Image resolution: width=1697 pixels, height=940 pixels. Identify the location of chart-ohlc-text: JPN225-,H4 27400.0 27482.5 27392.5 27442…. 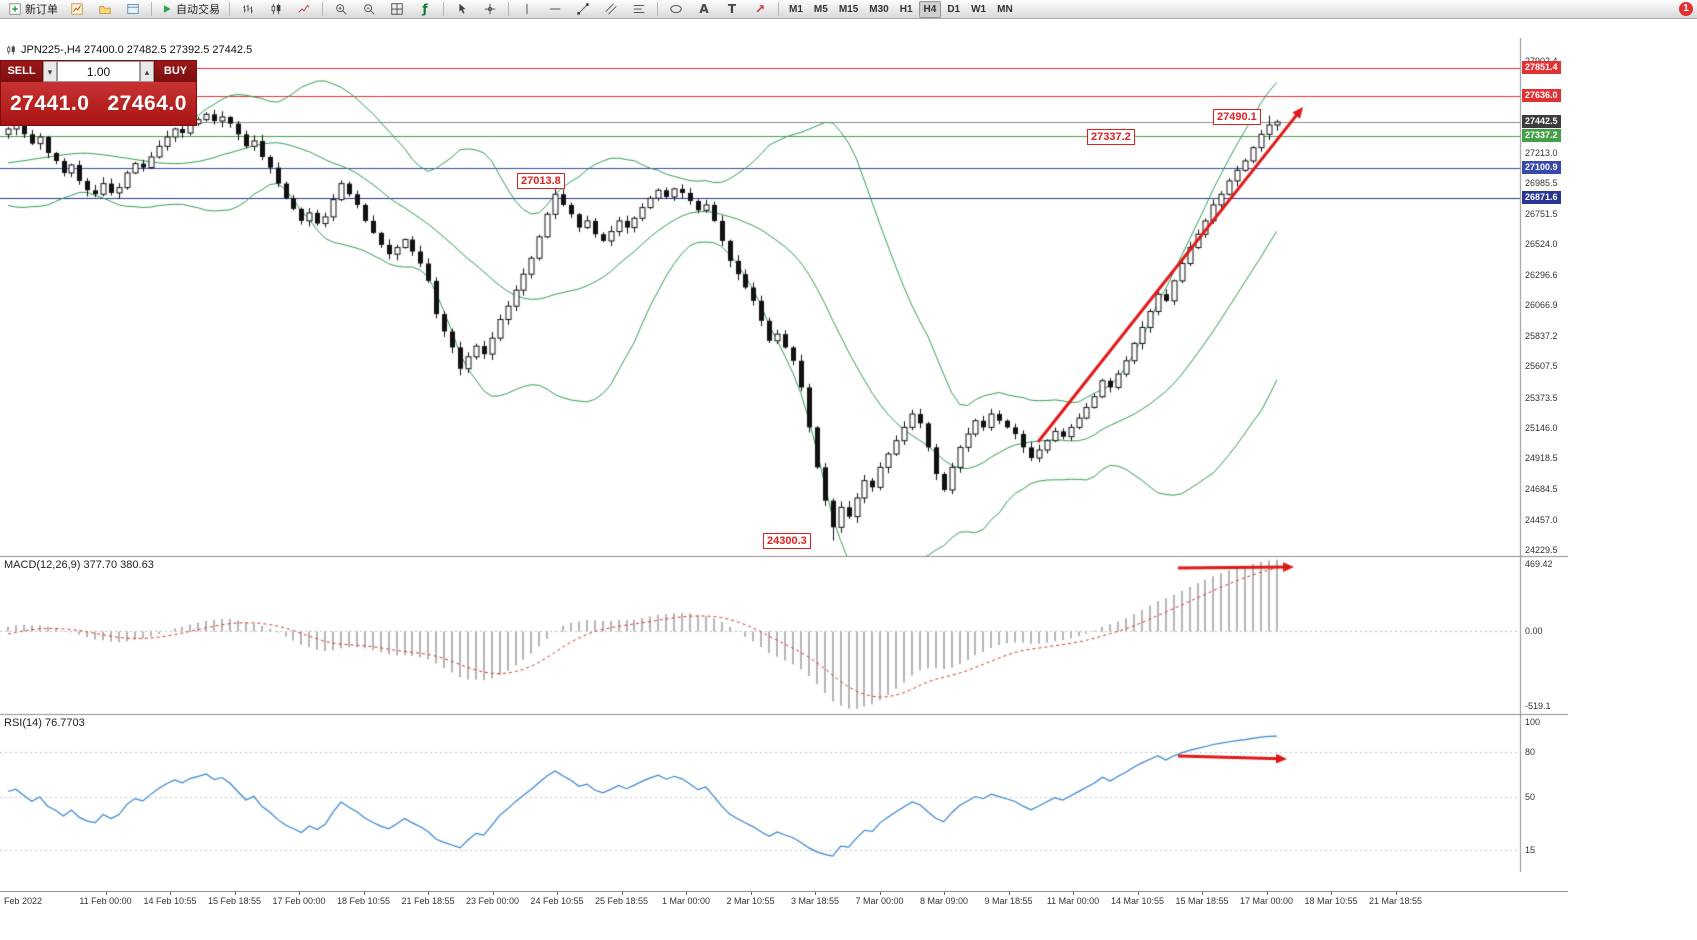
(137, 50).